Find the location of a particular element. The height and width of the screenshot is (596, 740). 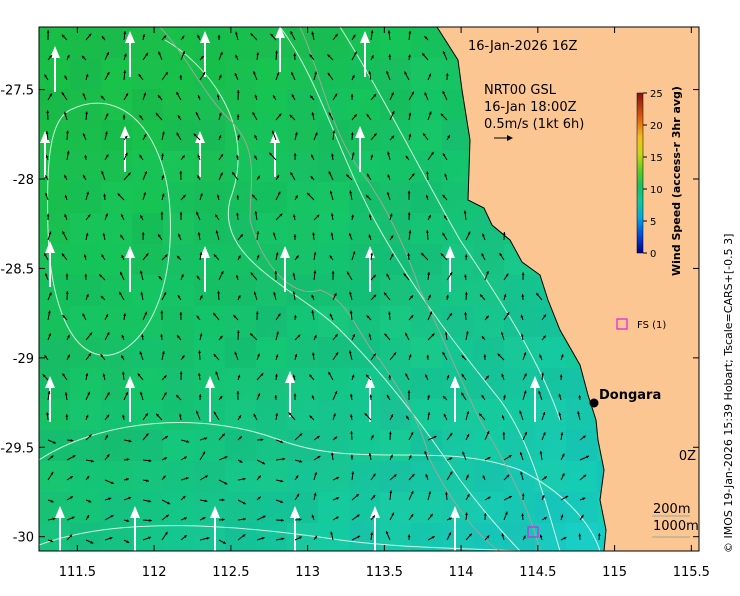

current-scale-label: 0.5m/s (1kt 6h) is located at coordinates (534, 124).